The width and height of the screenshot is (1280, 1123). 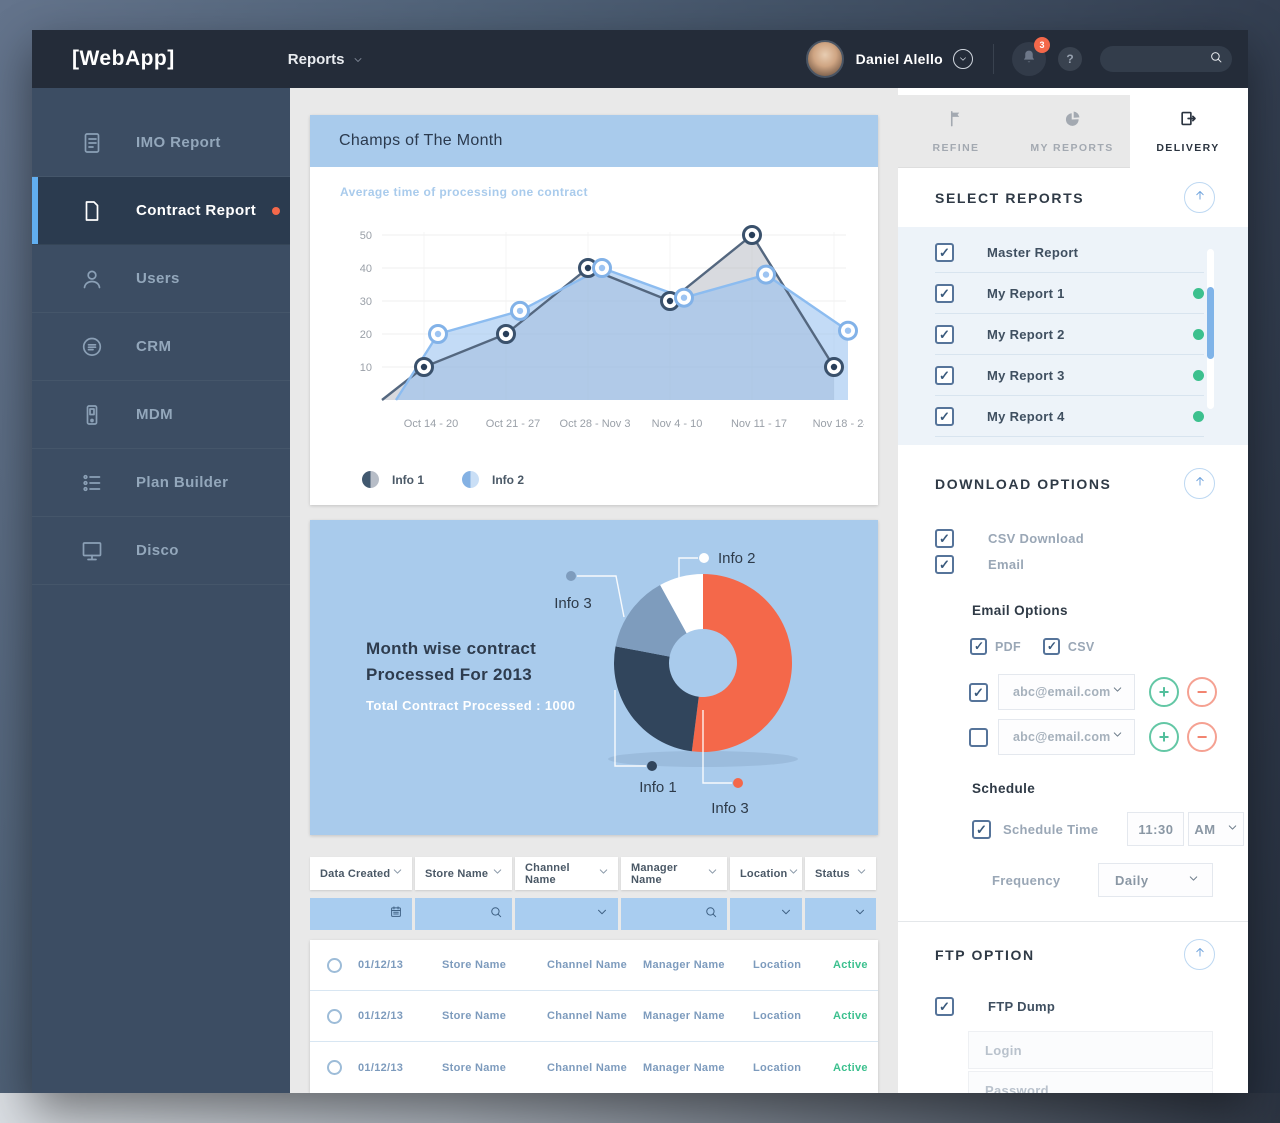 I want to click on user-menu-chevron-icon, so click(x=963, y=59).